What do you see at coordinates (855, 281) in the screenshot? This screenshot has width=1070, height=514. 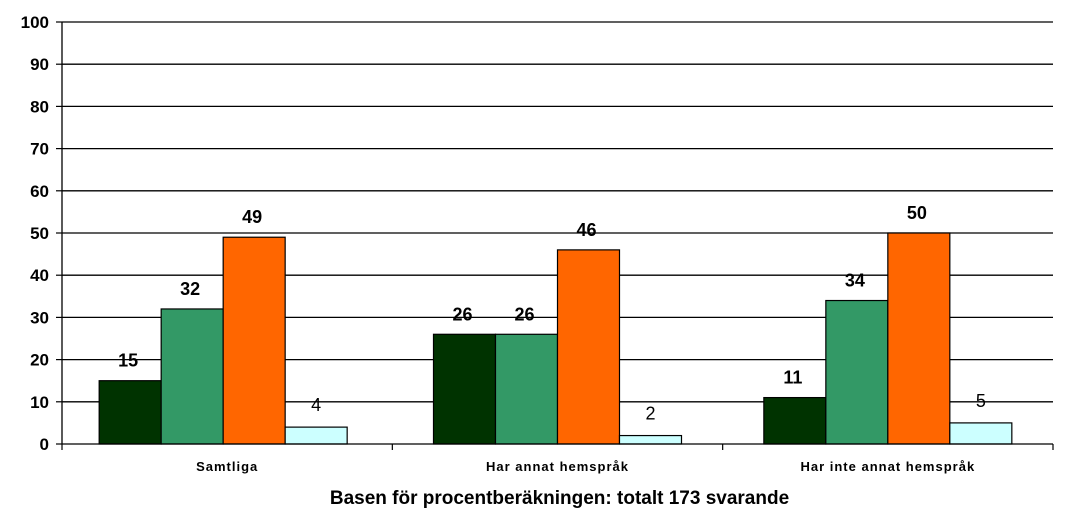 I see `data-label: 34` at bounding box center [855, 281].